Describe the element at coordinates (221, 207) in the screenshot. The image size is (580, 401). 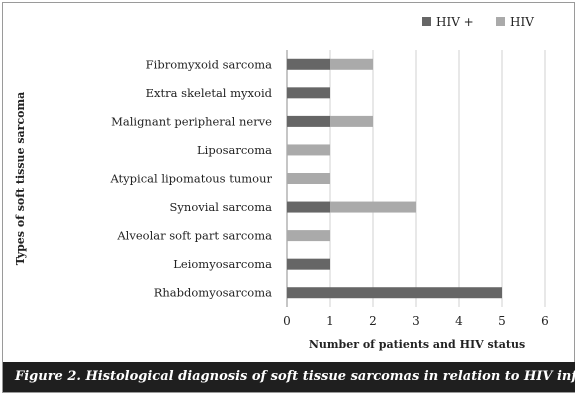
I see `category-label: Synovial sarcoma` at that location.